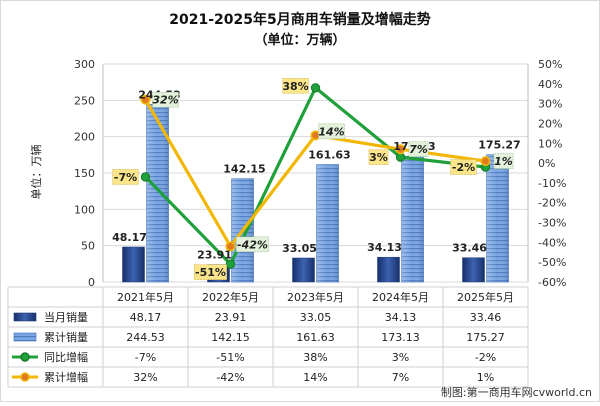 Image resolution: width=600 pixels, height=406 pixels. What do you see at coordinates (84, 100) in the screenshot?
I see `y-tick-label: 250` at bounding box center [84, 100].